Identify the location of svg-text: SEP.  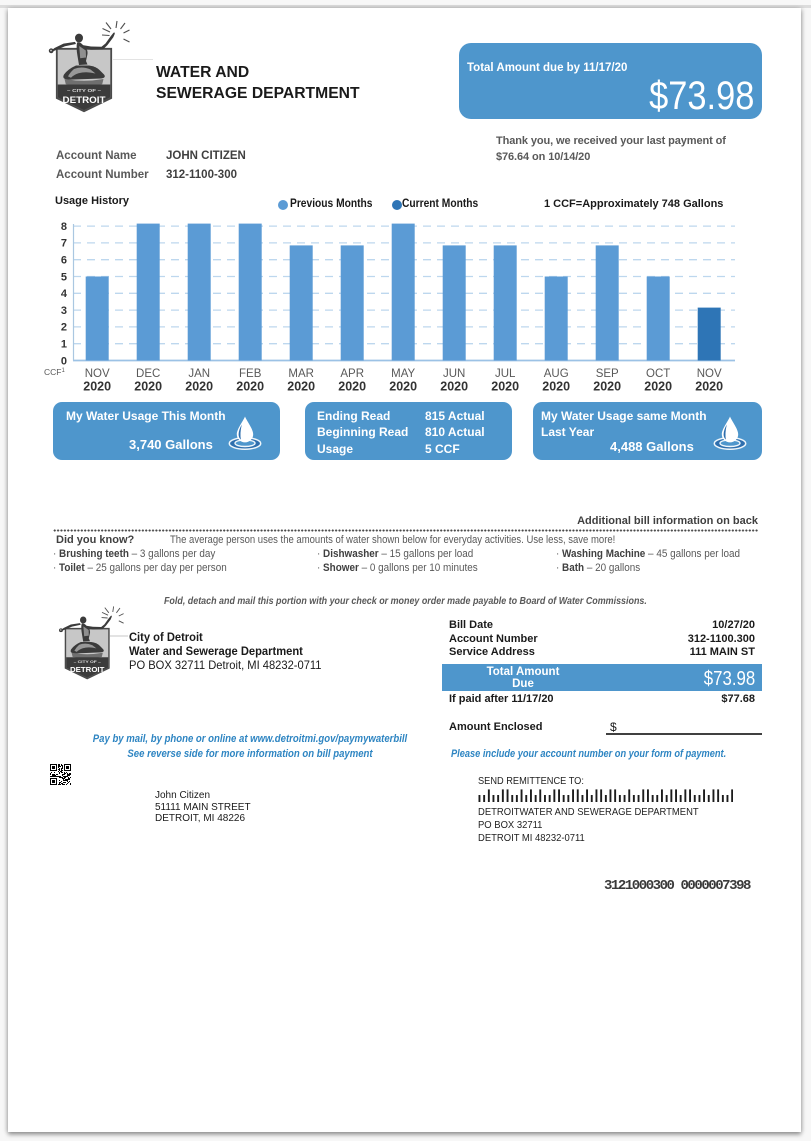
(607, 374).